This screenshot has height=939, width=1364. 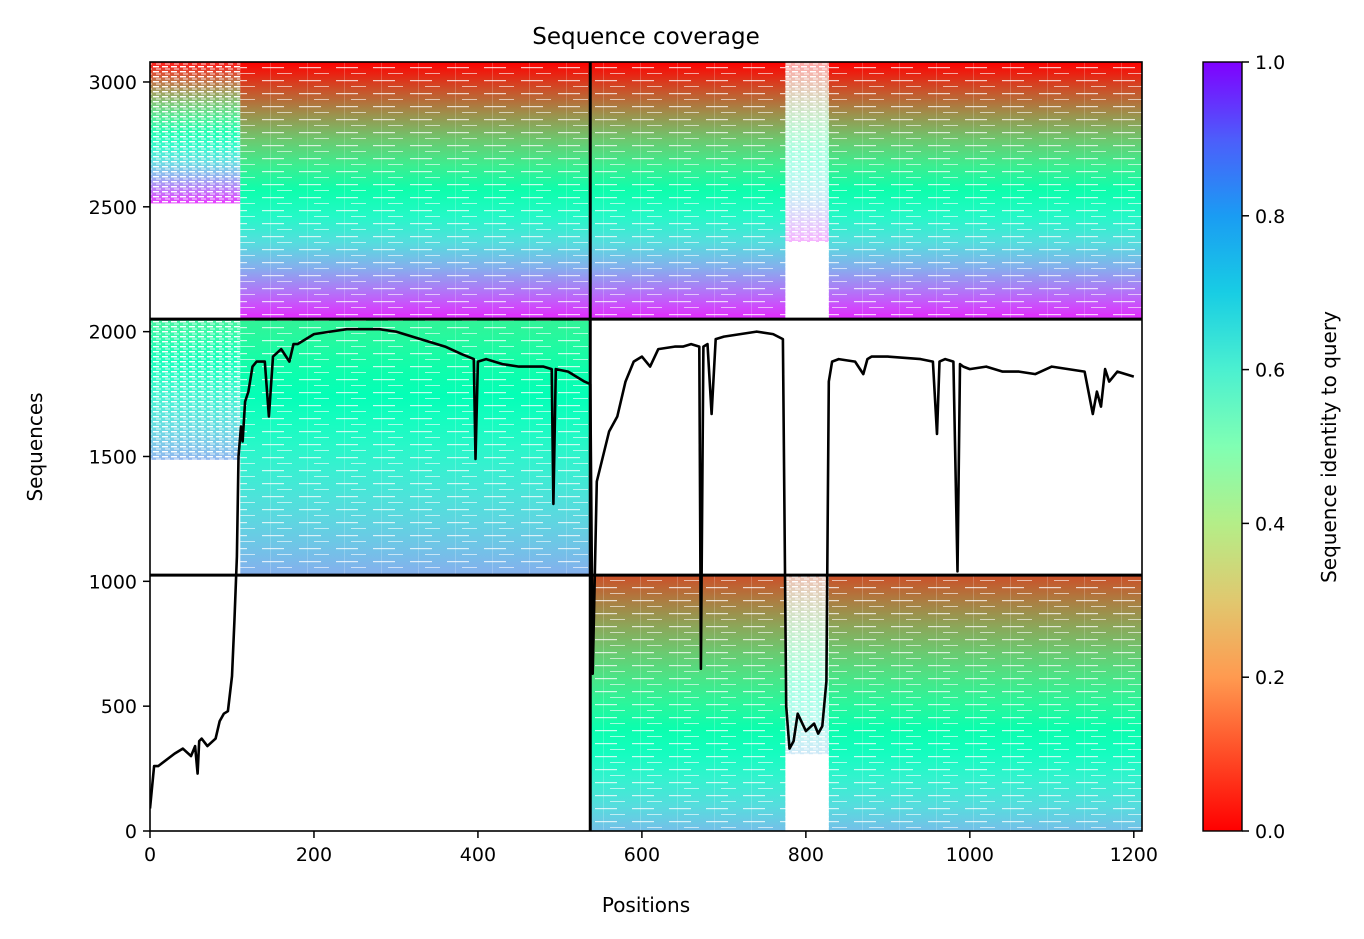 I want to click on colorbar-label: Sequence identity to query, so click(x=1329, y=447).